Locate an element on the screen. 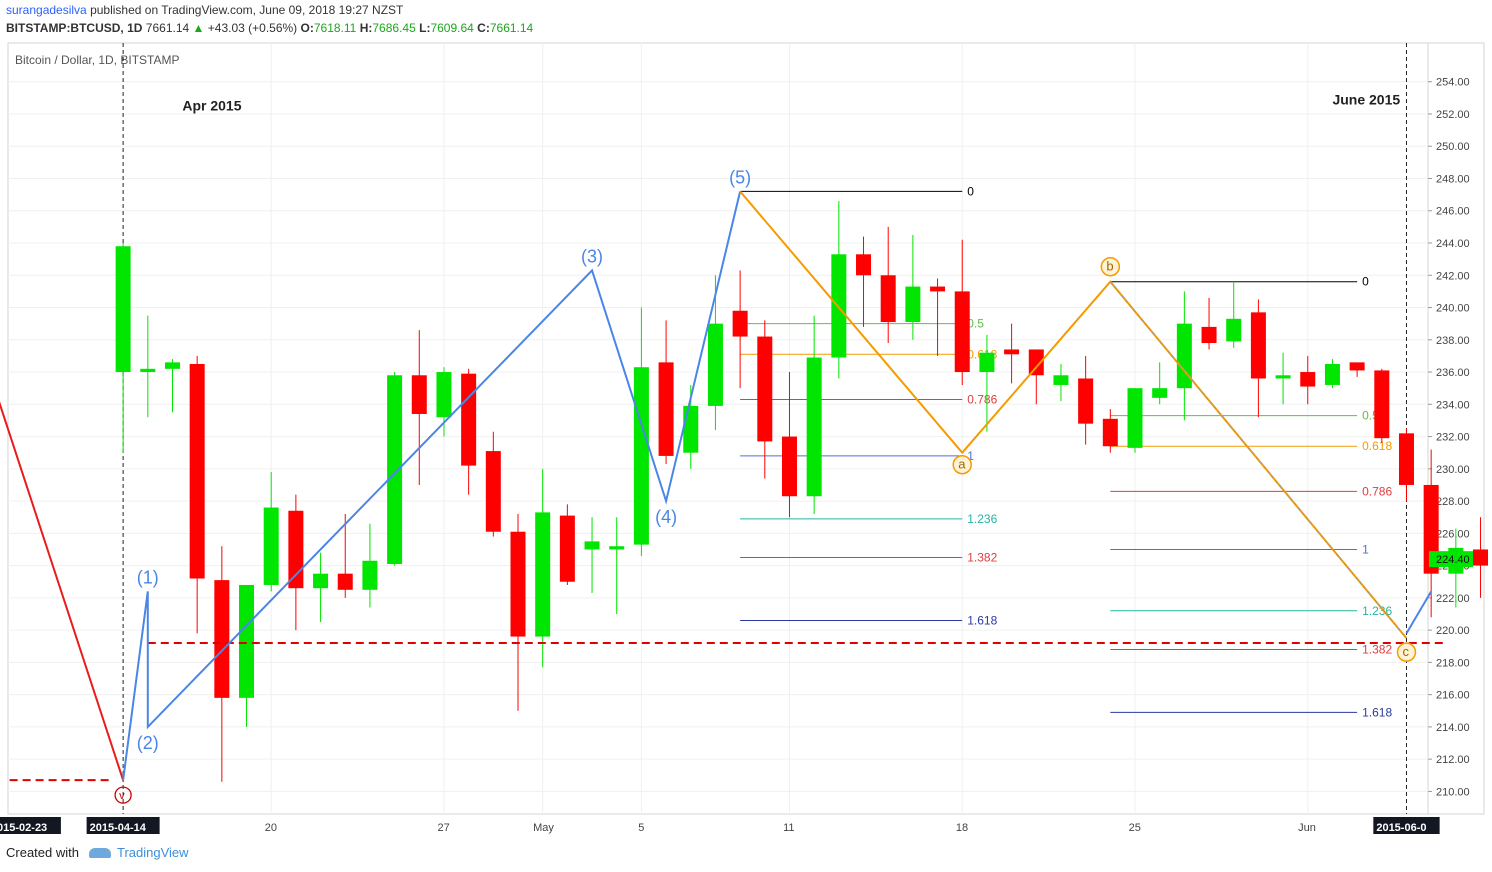 This screenshot has width=1492, height=872. chart-title: Bitcoin / Dollar, 1D, BITSTAMP is located at coordinates (97, 60).